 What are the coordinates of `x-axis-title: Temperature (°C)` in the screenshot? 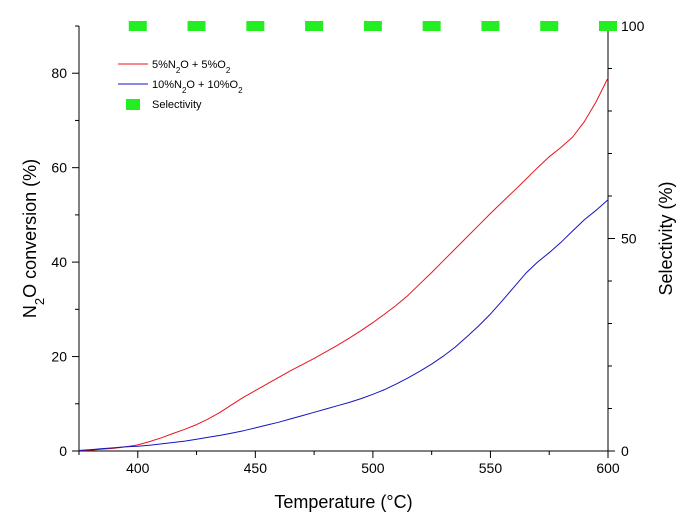 It's located at (343, 502).